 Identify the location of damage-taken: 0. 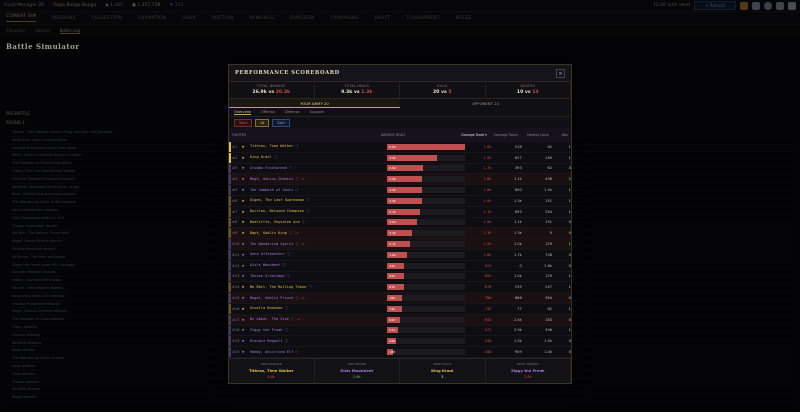
(520, 265).